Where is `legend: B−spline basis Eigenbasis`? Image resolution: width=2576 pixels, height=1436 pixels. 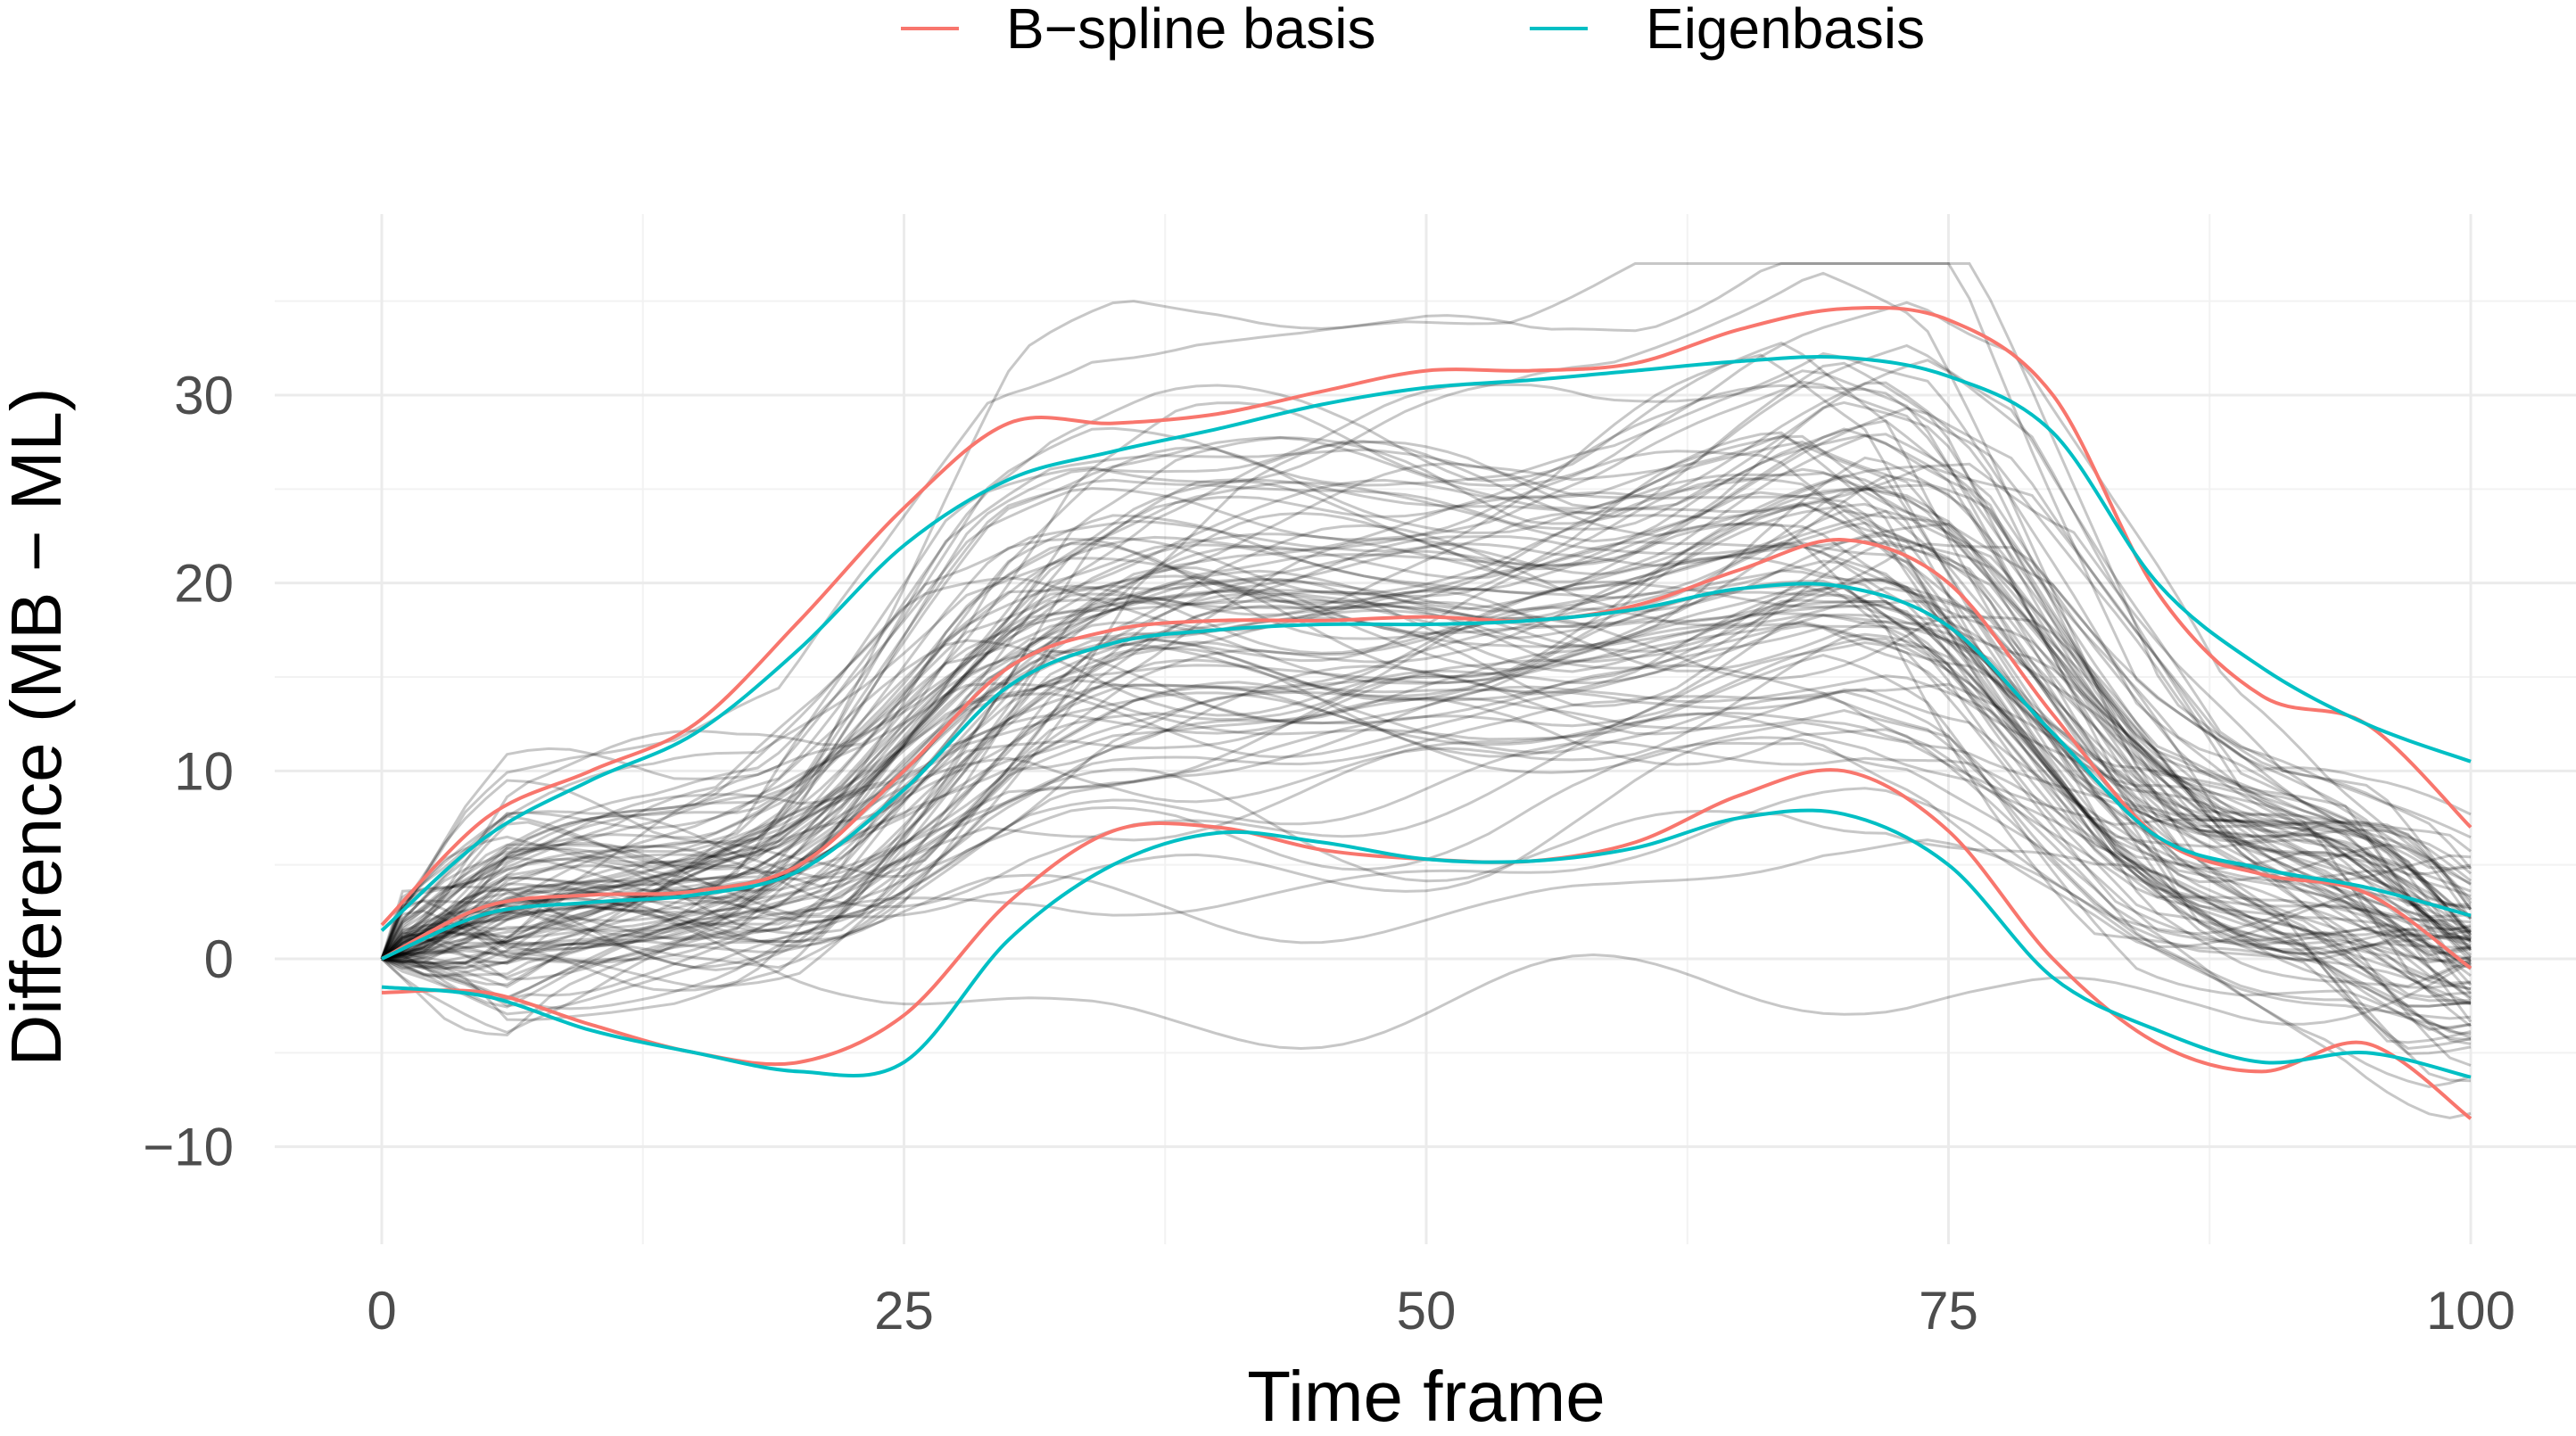 legend: B−spline basis Eigenbasis is located at coordinates (1413, 30).